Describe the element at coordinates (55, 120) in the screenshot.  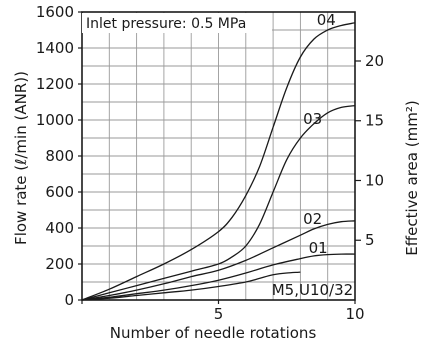
I see `y-tick-label: 1000` at that location.